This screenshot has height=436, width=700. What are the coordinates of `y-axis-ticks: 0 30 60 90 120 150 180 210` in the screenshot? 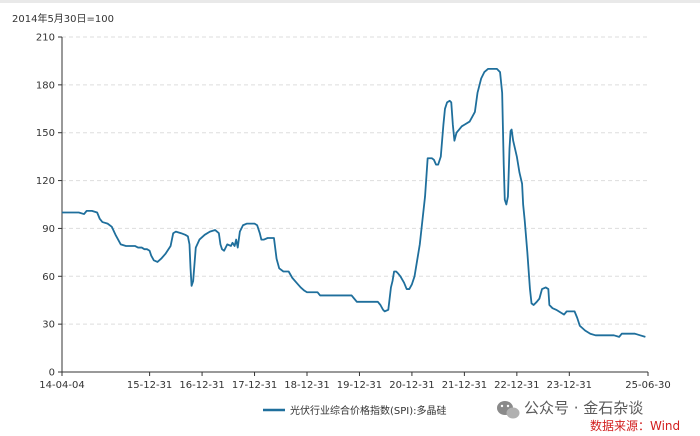 It's located at (49, 206).